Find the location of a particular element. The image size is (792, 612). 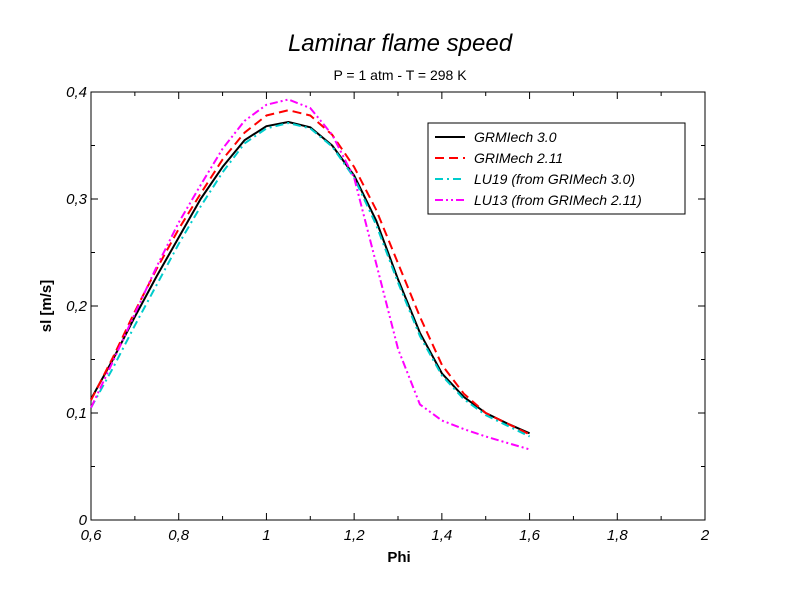

y-tick-label: 0 is located at coordinates (83, 520).